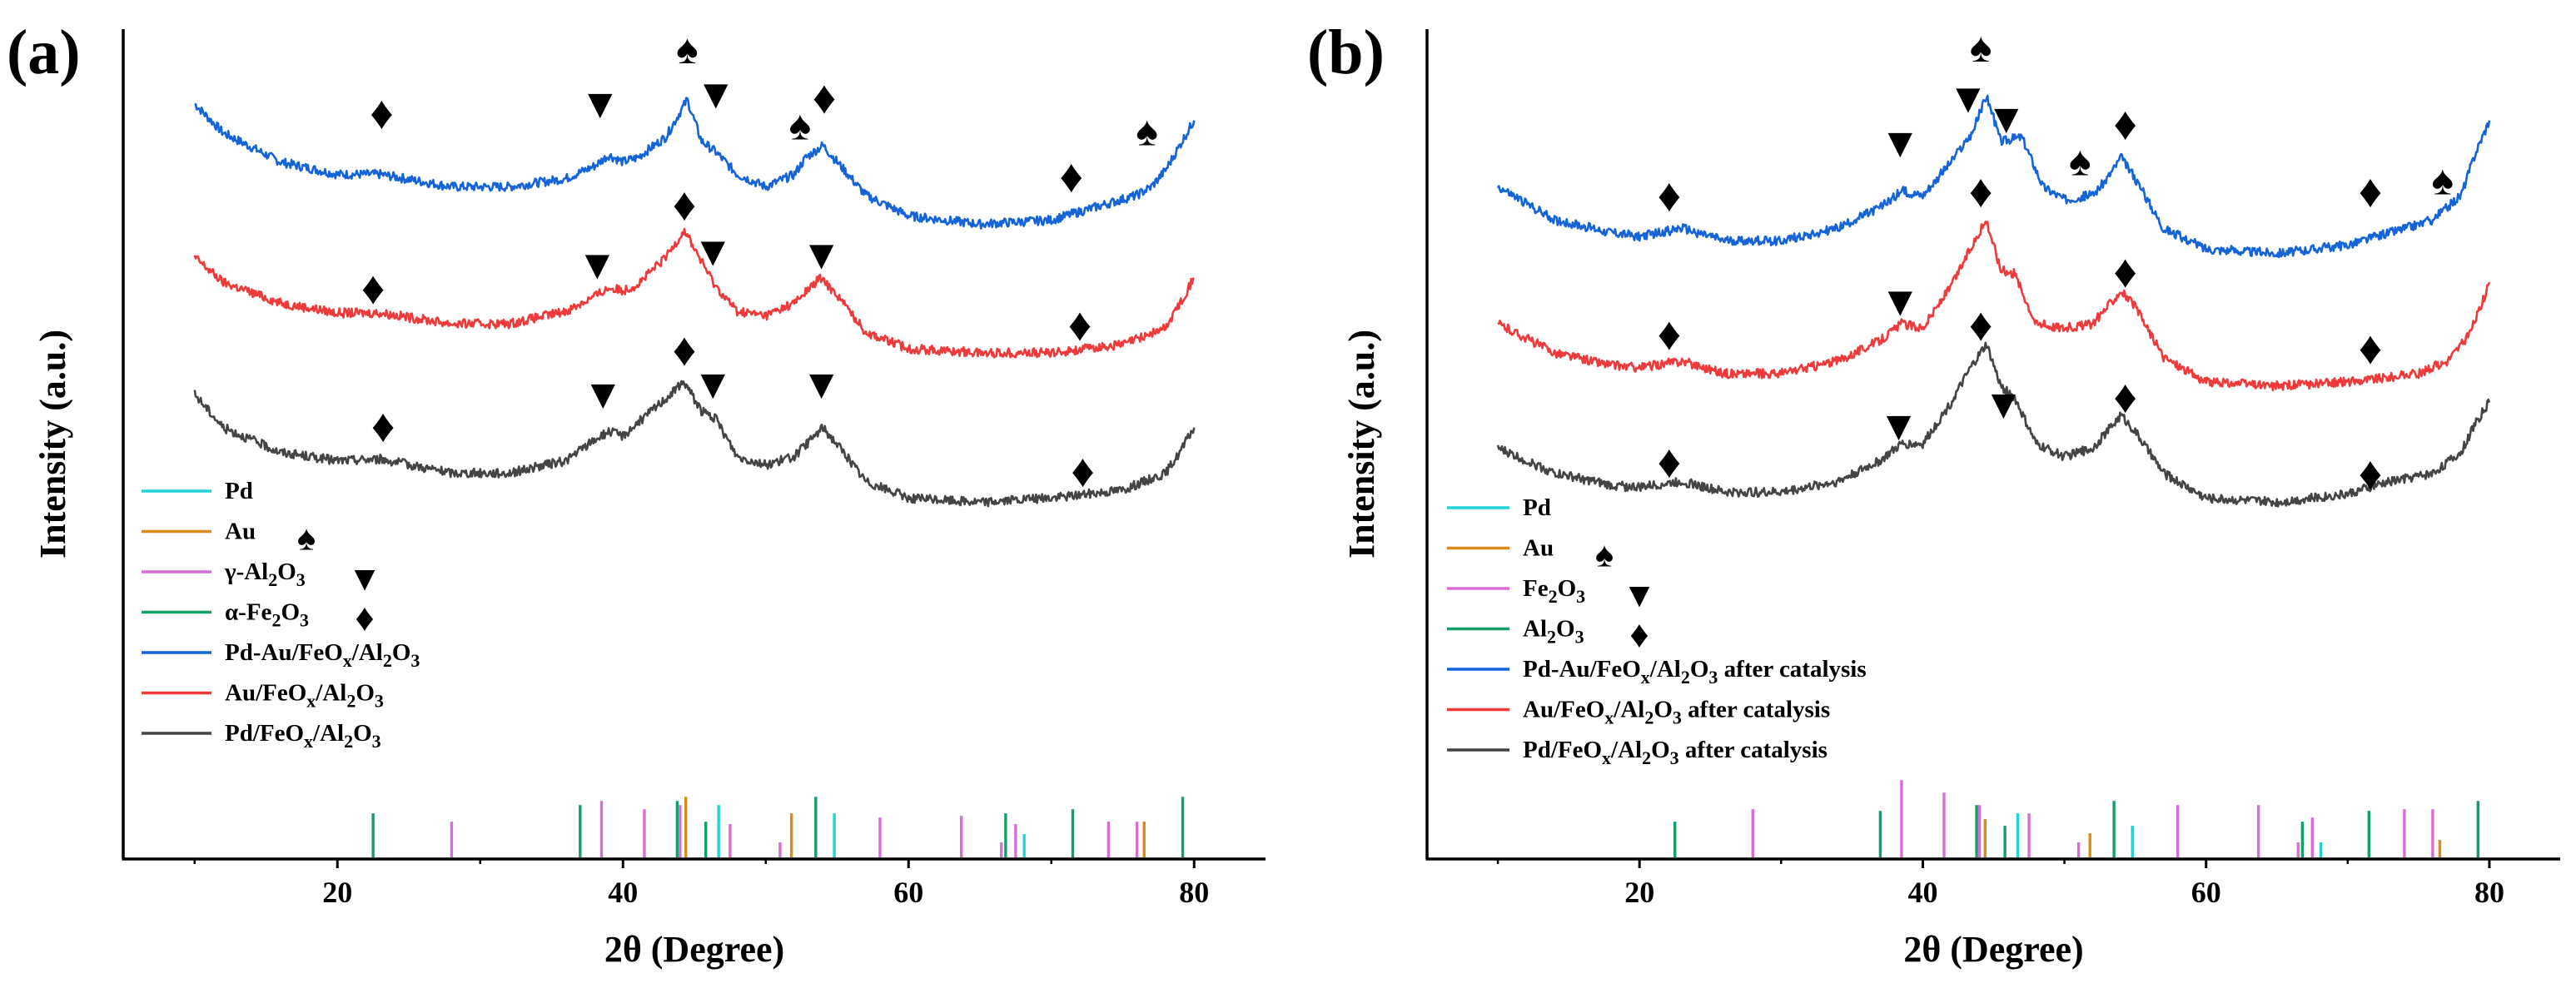  What do you see at coordinates (1676, 712) in the screenshot?
I see `legend-label: Au/FeOx/Al2O3 after catalysis` at bounding box center [1676, 712].